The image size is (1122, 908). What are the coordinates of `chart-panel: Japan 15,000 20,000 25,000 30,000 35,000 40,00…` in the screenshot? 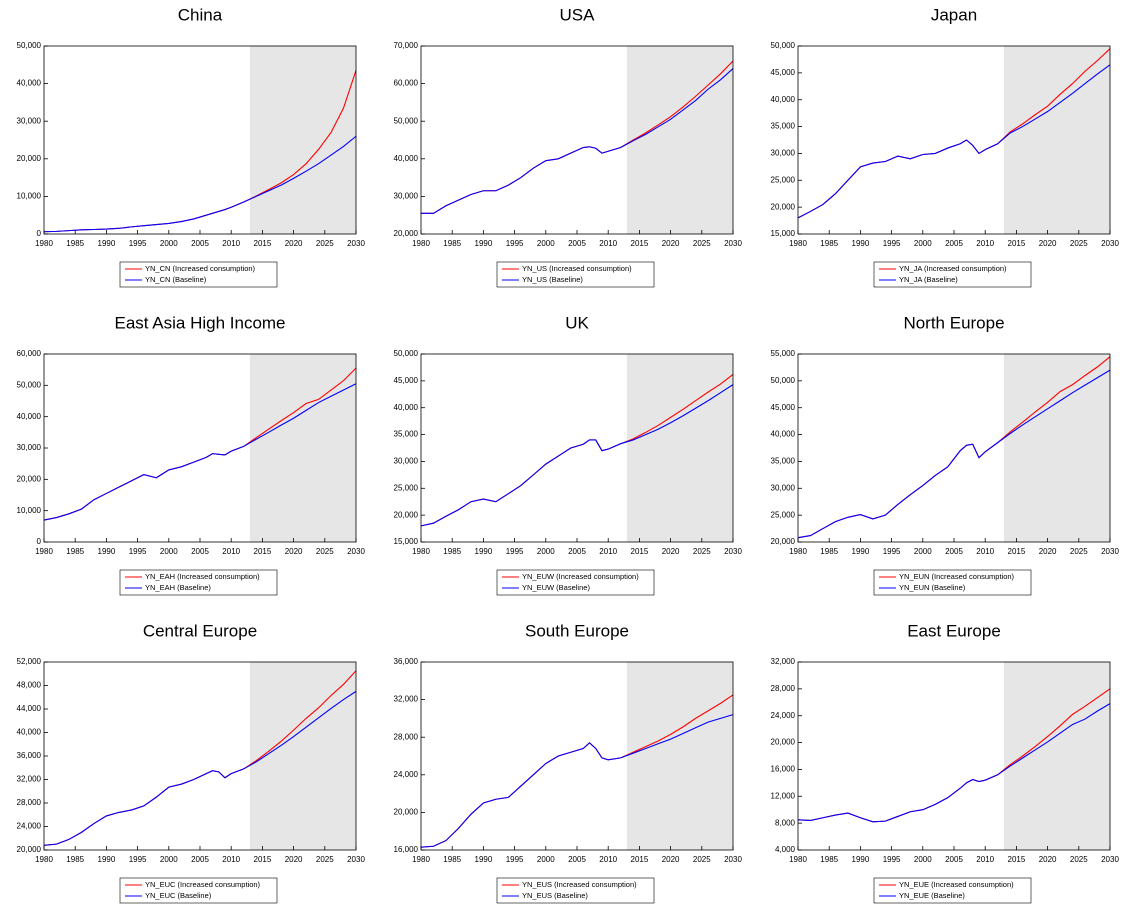 It's located at (945, 146).